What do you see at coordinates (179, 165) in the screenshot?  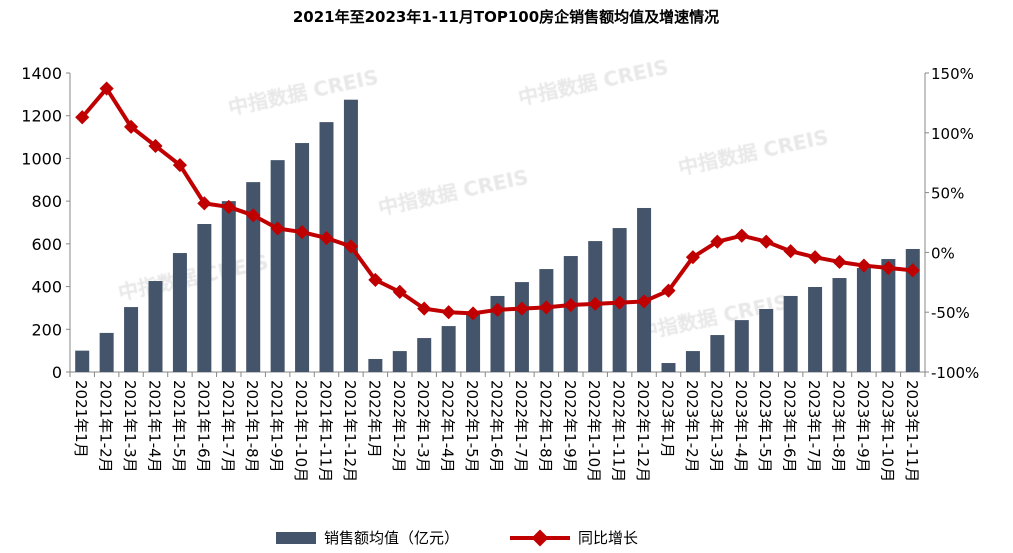 I see `growth-point-2021年1-5月` at bounding box center [179, 165].